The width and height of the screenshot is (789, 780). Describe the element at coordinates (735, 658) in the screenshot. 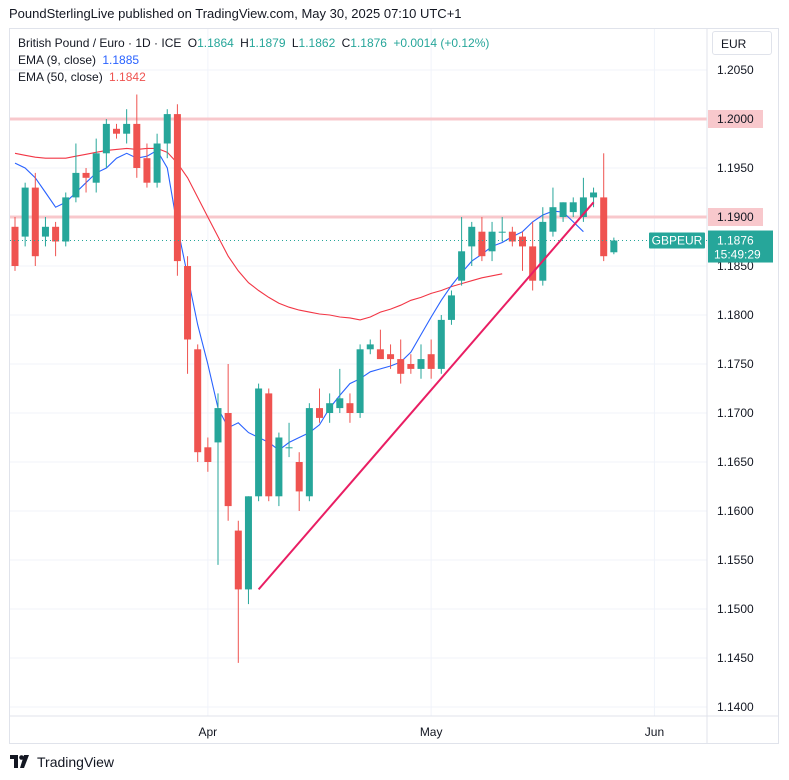

I see `y-tick-label: 1.1450` at that location.